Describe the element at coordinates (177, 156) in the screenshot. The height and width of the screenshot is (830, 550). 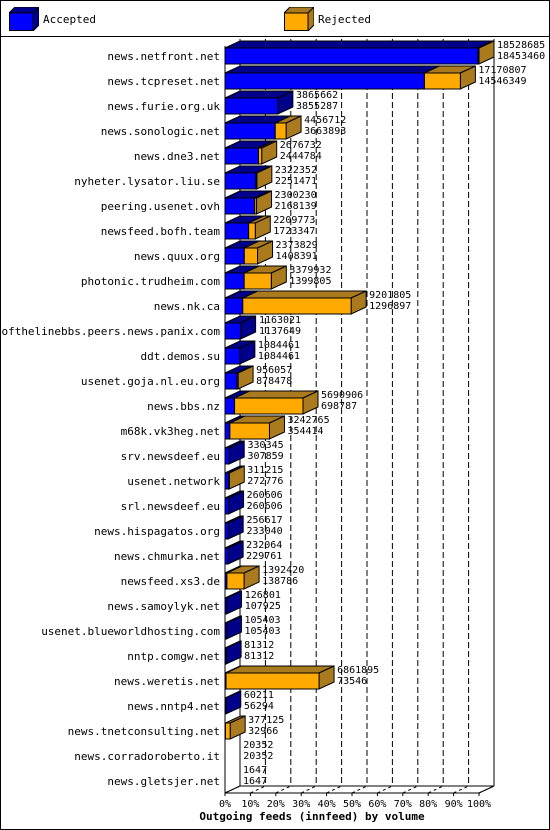
I see `category-label: news.dne3.net` at that location.